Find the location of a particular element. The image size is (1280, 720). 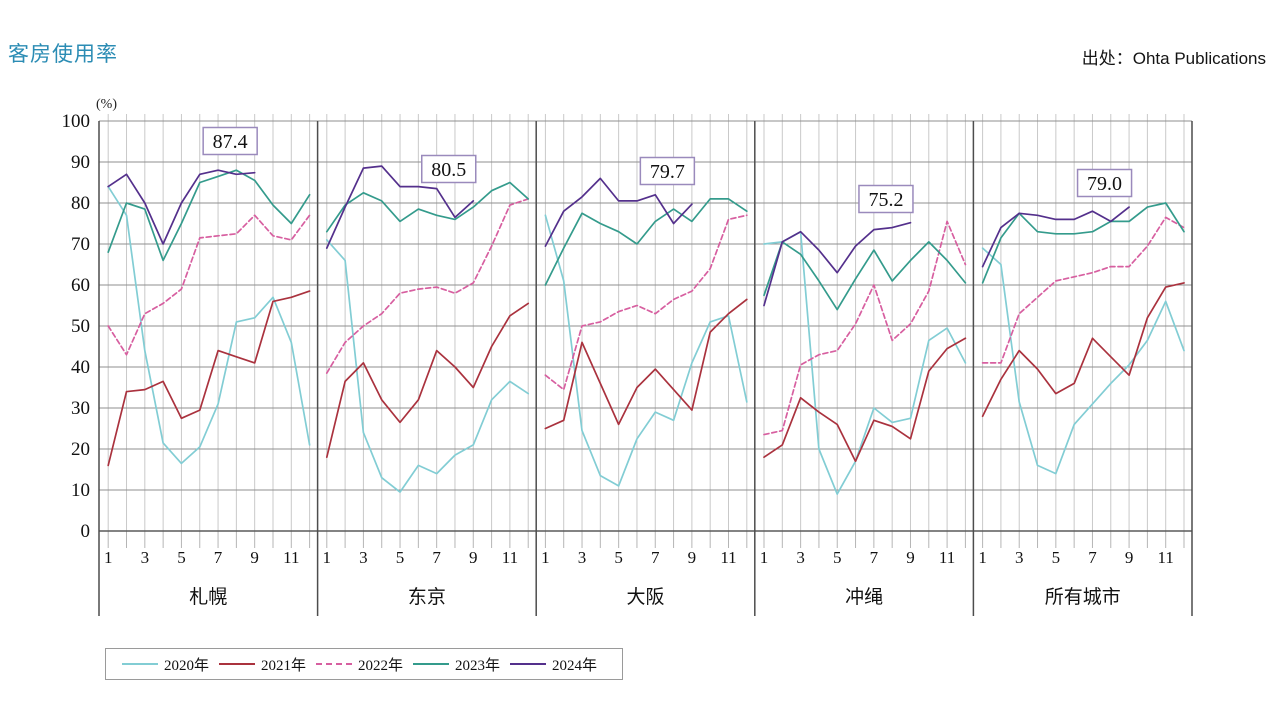

legend-item-2021年: 2021年 is located at coordinates (267, 664).